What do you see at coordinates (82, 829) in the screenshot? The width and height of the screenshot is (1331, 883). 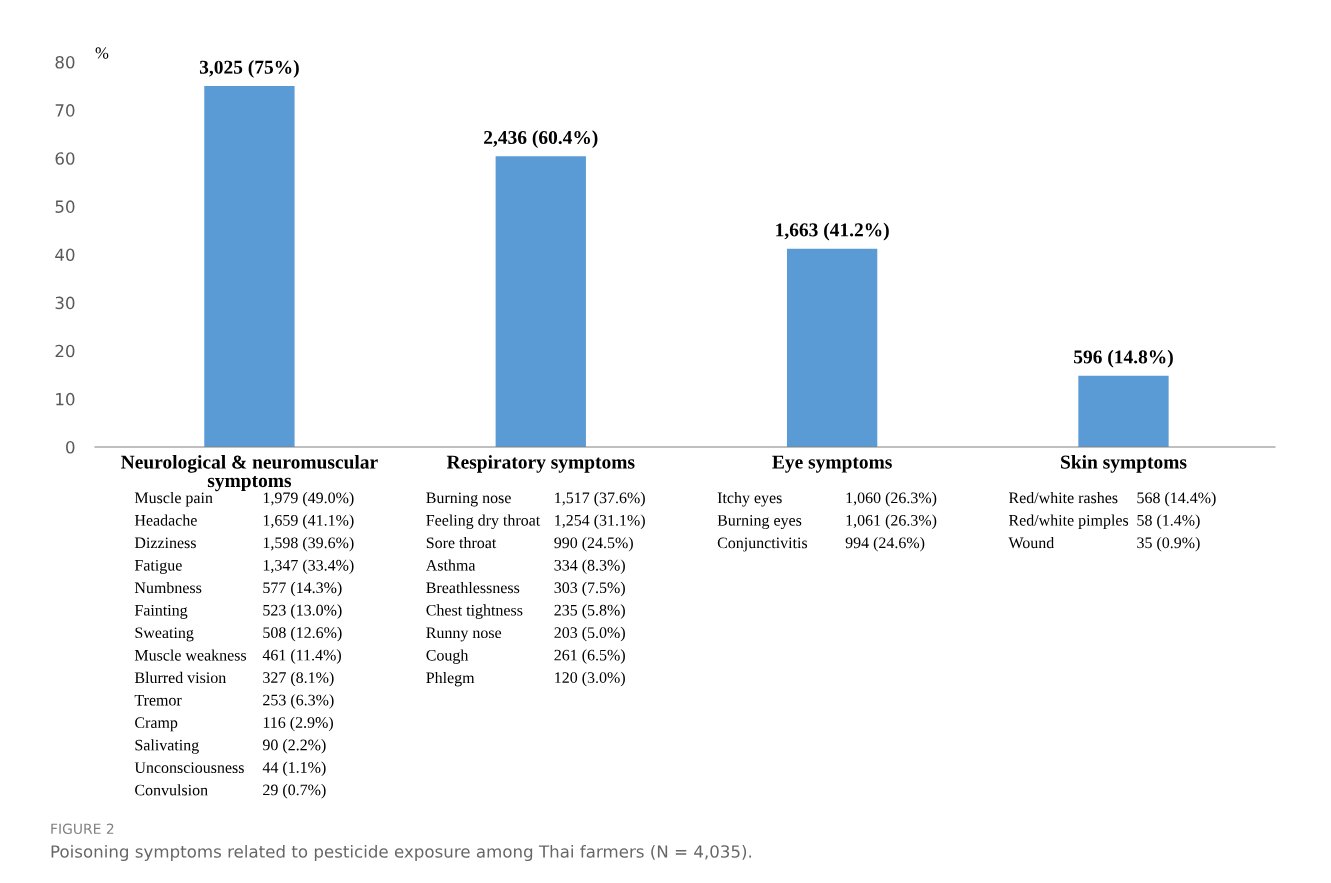 I see `caption: FIGURE 2` at bounding box center [82, 829].